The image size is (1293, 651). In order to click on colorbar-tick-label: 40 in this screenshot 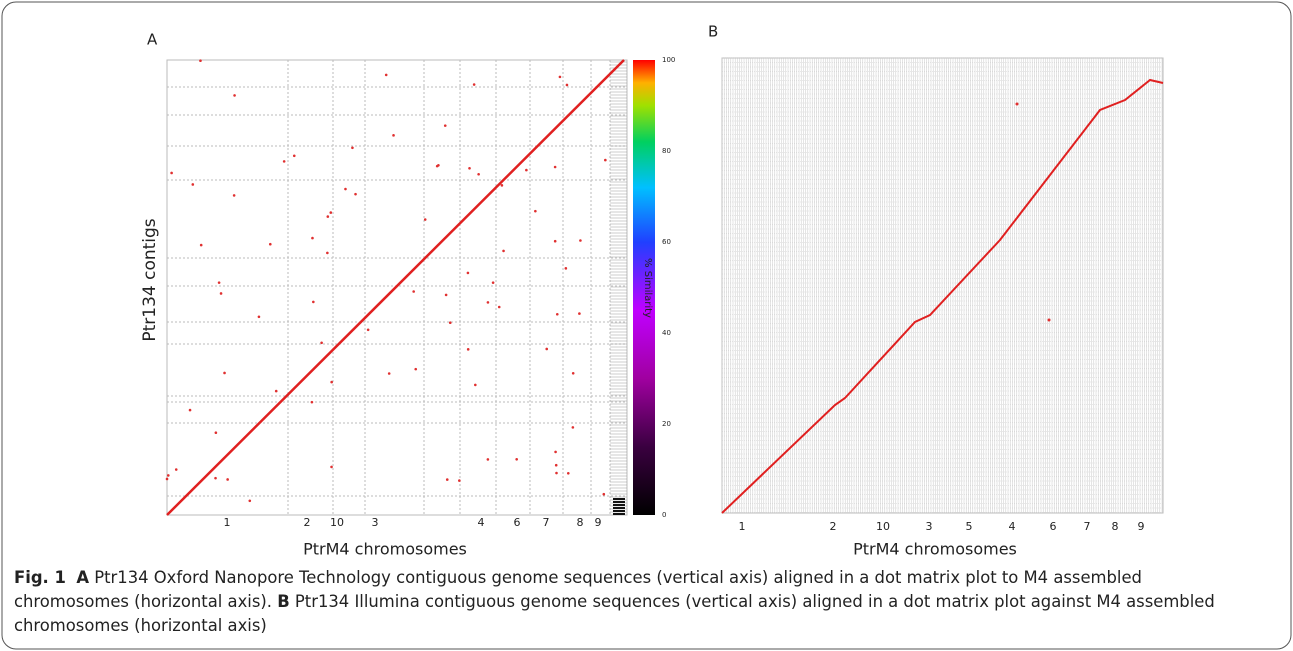, I will do `click(666, 333)`.